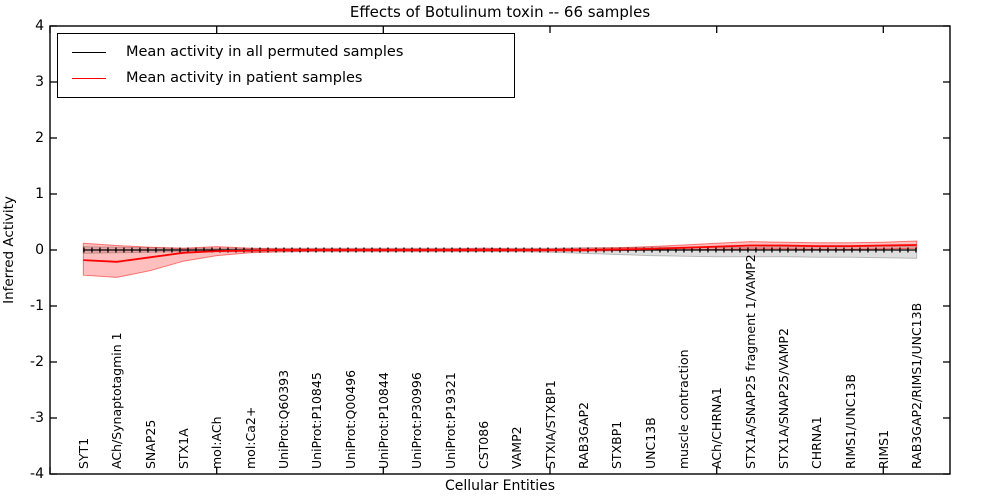 The width and height of the screenshot is (1000, 500). What do you see at coordinates (39, 82) in the screenshot?
I see `y-tick-label: 3` at bounding box center [39, 82].